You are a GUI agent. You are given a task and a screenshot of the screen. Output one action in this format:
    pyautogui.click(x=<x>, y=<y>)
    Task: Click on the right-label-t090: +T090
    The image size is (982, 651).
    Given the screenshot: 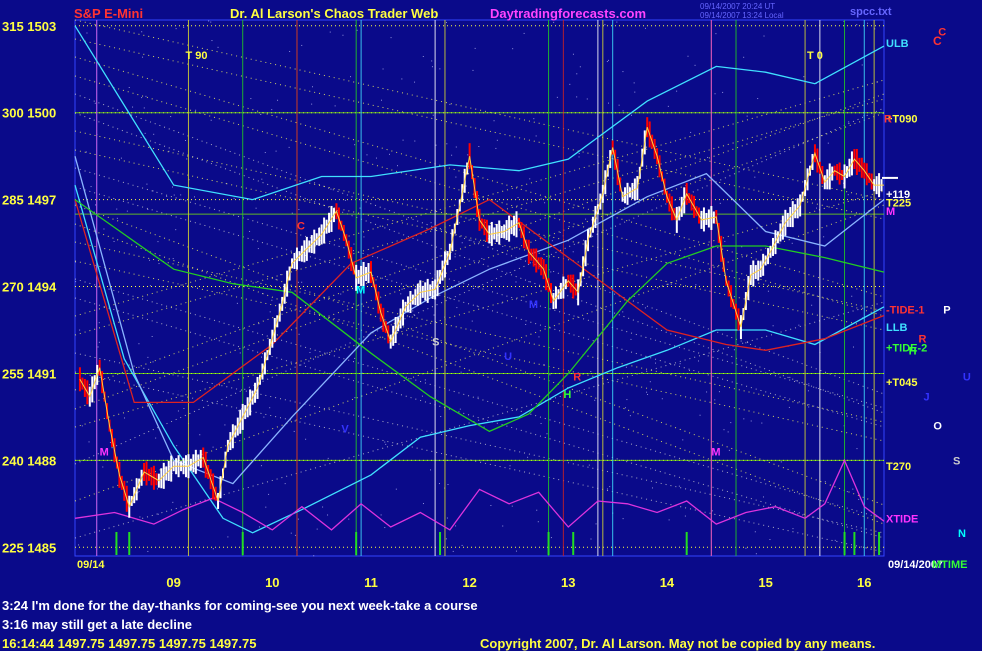 What is the action you would take?
    pyautogui.click(x=902, y=120)
    